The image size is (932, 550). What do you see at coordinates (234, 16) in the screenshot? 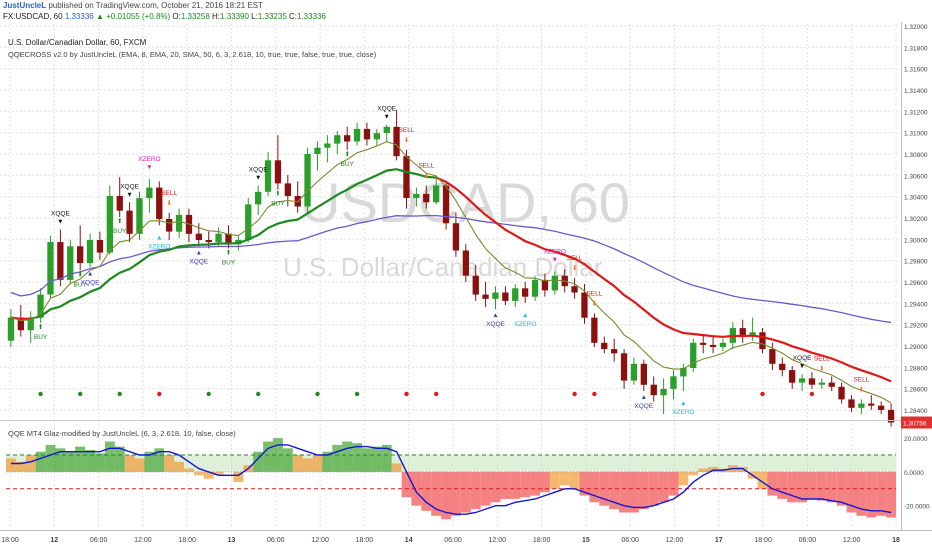
I see `high-value: 1.33390` at bounding box center [234, 16].